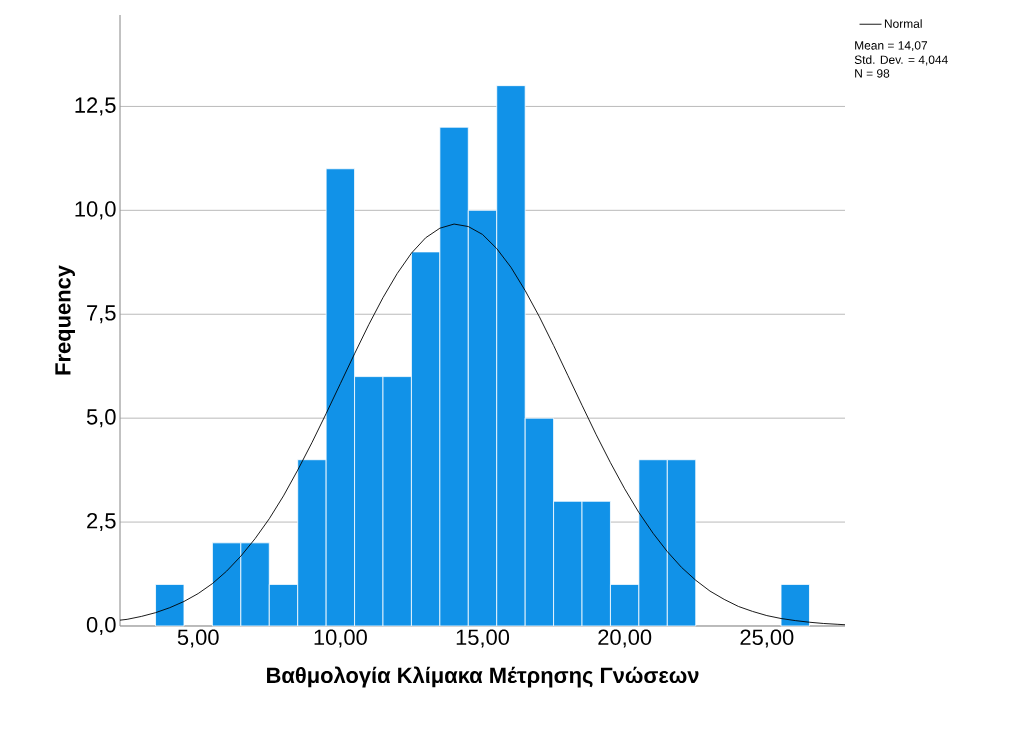 This screenshot has height=731, width=1018. What do you see at coordinates (891, 46) in the screenshot?
I see `text: Mean = 14,07` at bounding box center [891, 46].